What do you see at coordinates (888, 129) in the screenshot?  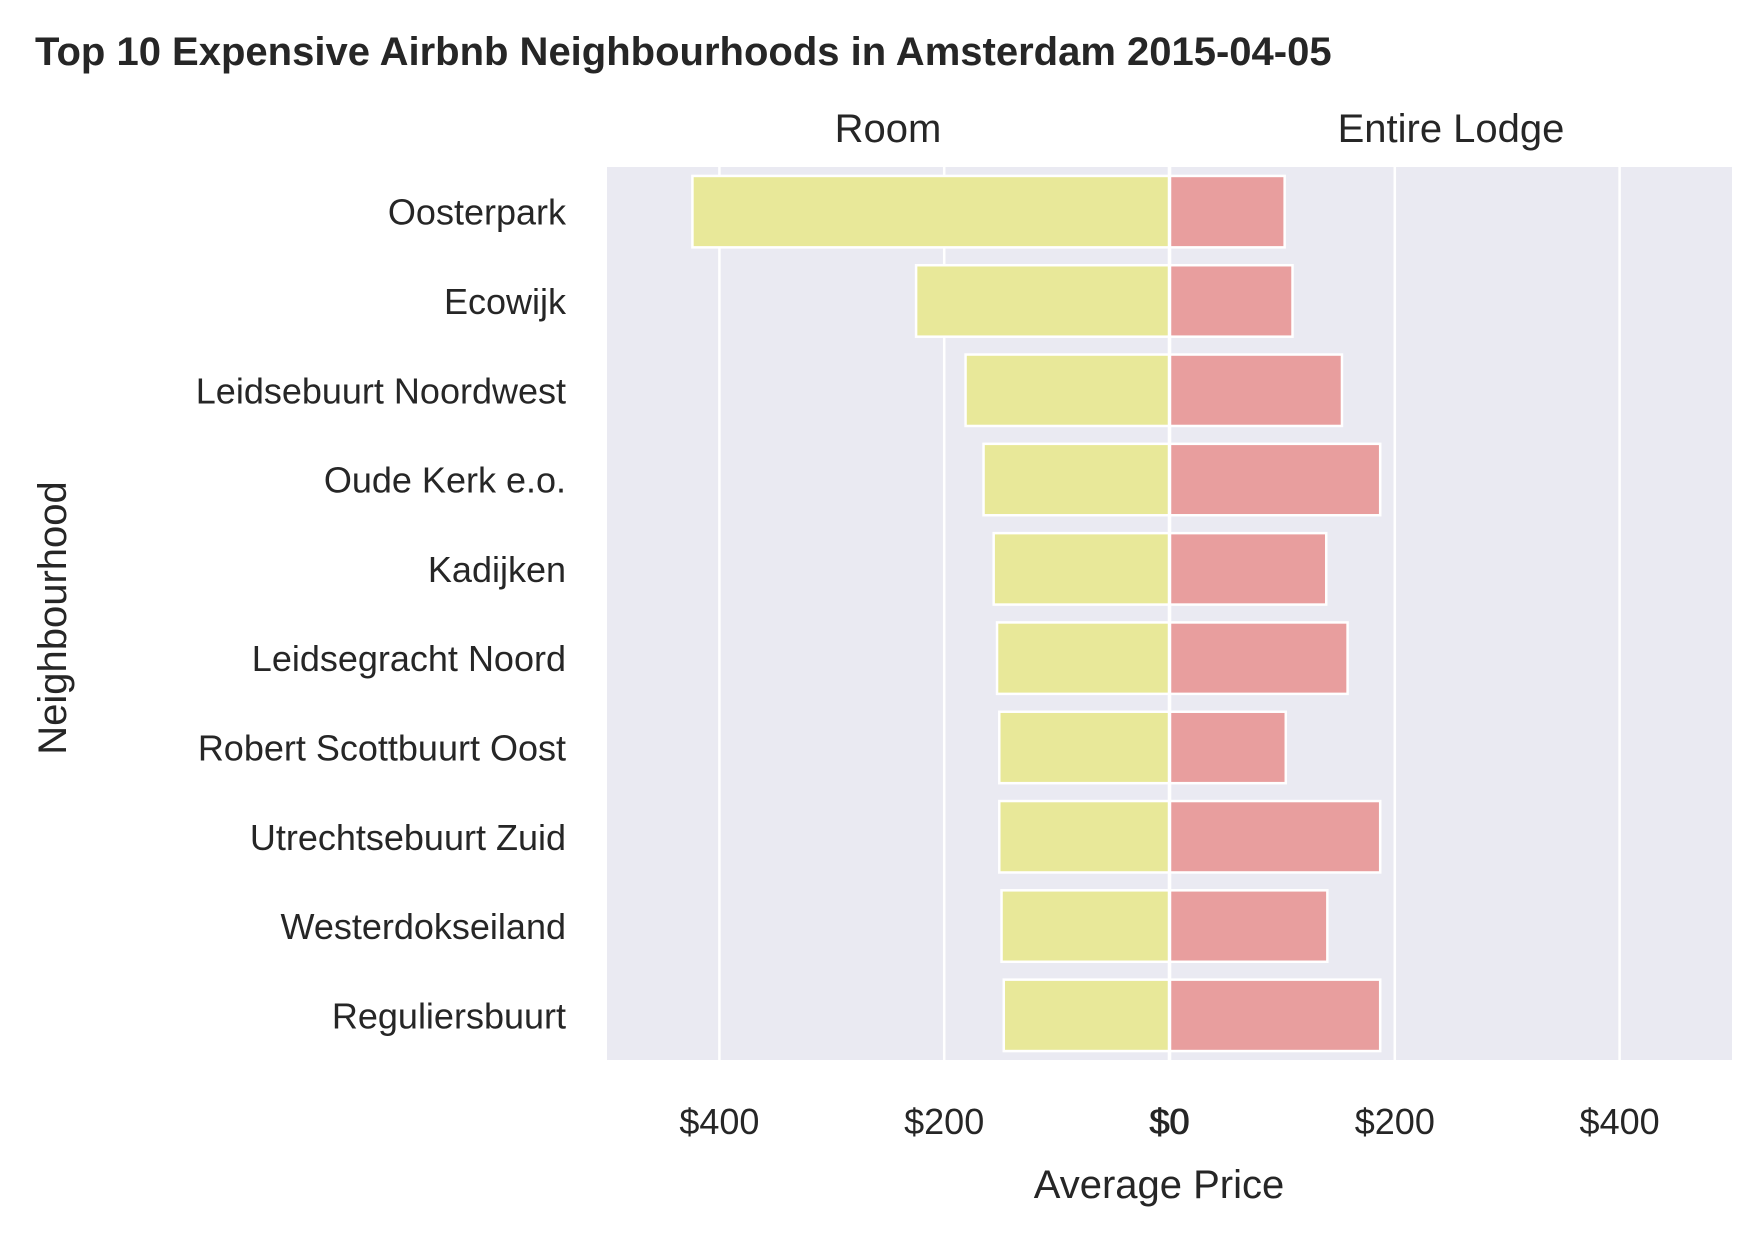 I see `panel-title-room: Room` at bounding box center [888, 129].